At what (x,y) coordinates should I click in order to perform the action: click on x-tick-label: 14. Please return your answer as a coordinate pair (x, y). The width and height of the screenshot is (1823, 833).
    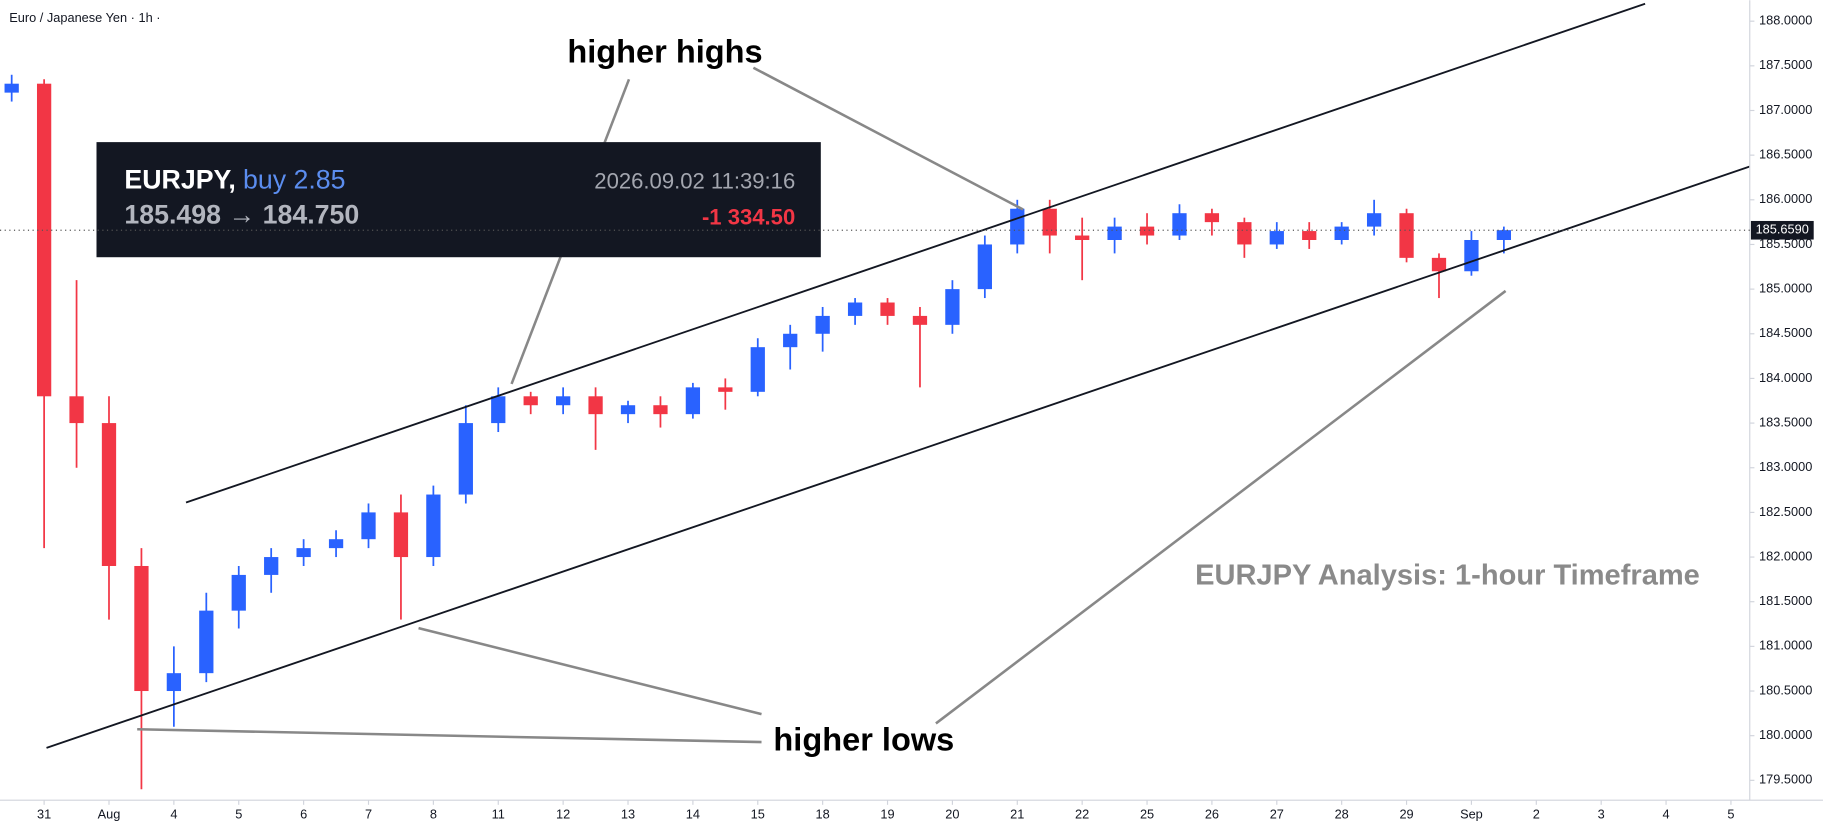
    Looking at the image, I should click on (693, 814).